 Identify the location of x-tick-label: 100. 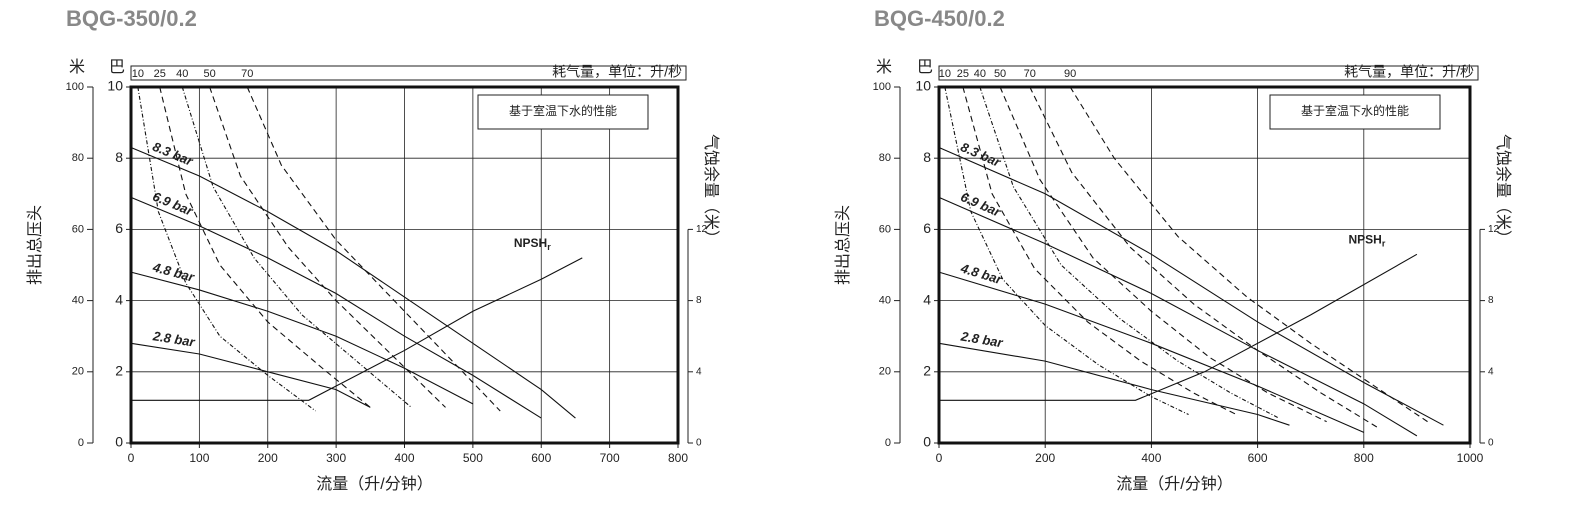
(199, 458).